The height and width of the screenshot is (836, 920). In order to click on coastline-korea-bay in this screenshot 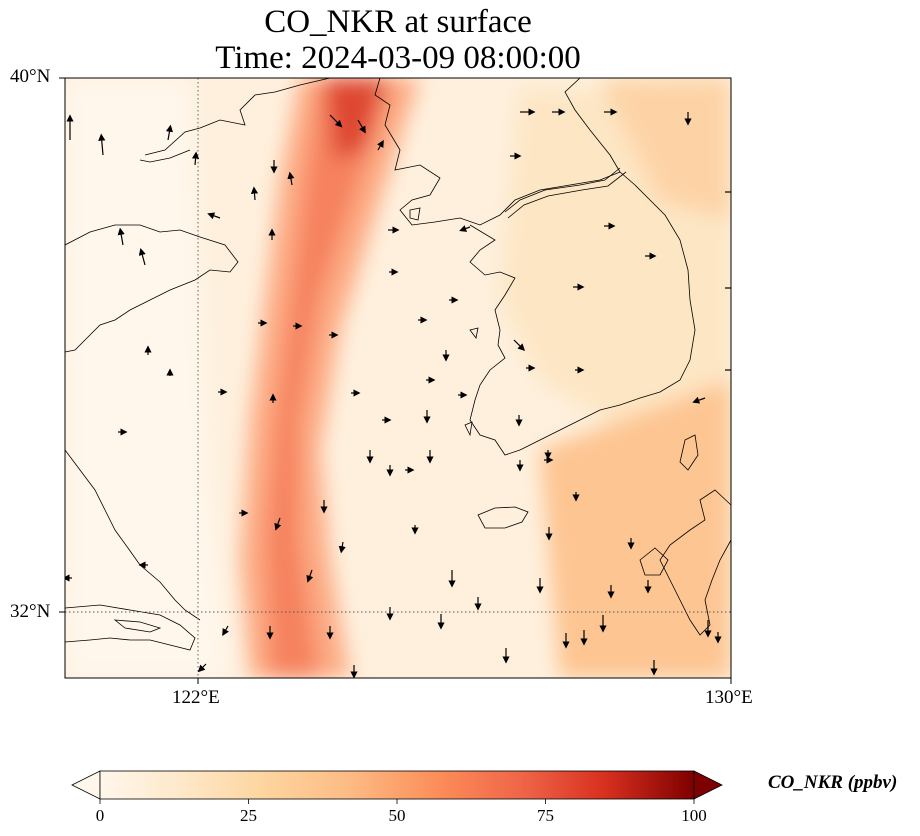, I will do `click(497, 152)`.